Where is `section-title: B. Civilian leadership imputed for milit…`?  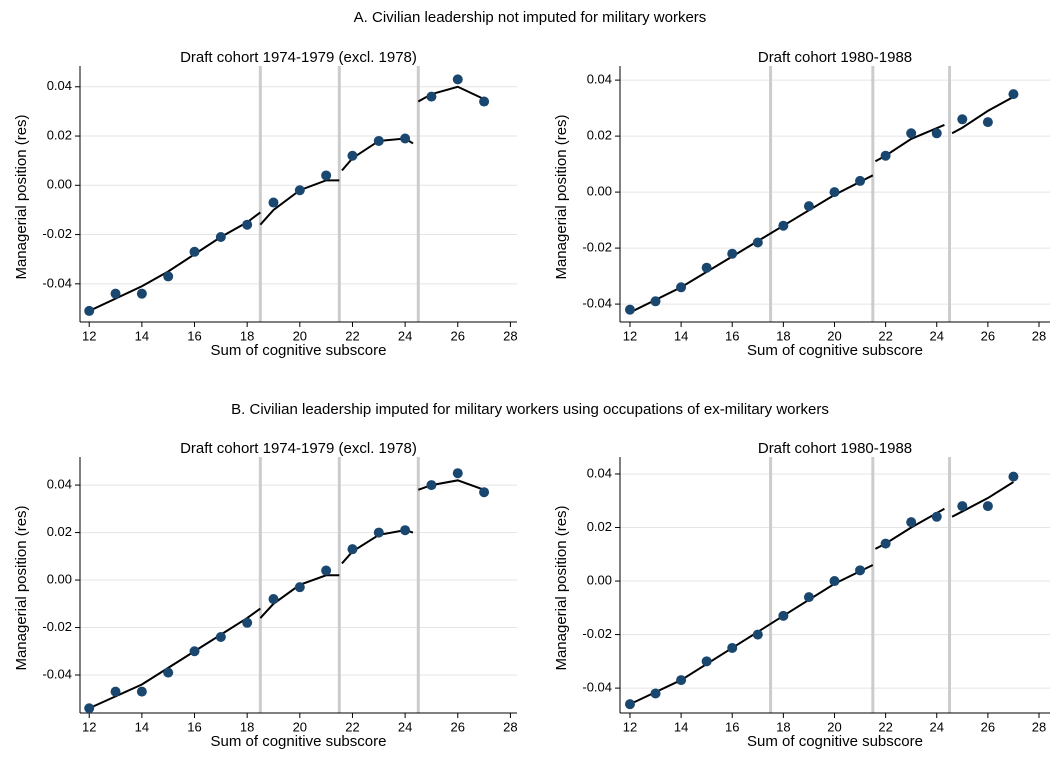
section-title: B. Civilian leadership imputed for milit… is located at coordinates (530, 409).